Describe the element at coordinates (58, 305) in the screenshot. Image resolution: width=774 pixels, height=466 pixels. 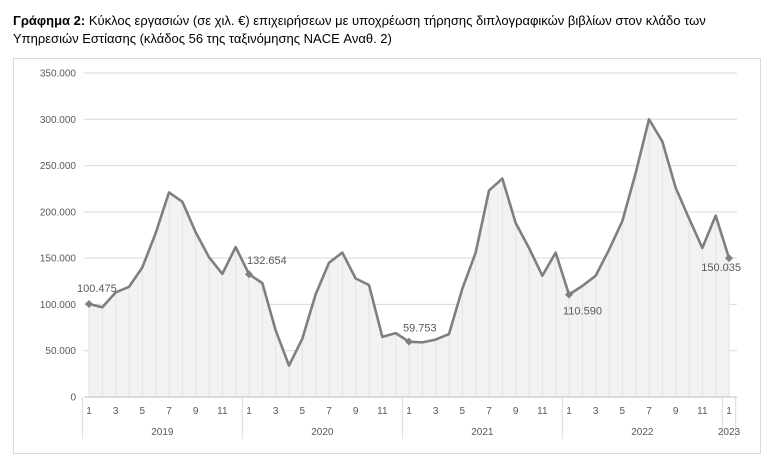
I see `y-tick-label: 100.000` at that location.